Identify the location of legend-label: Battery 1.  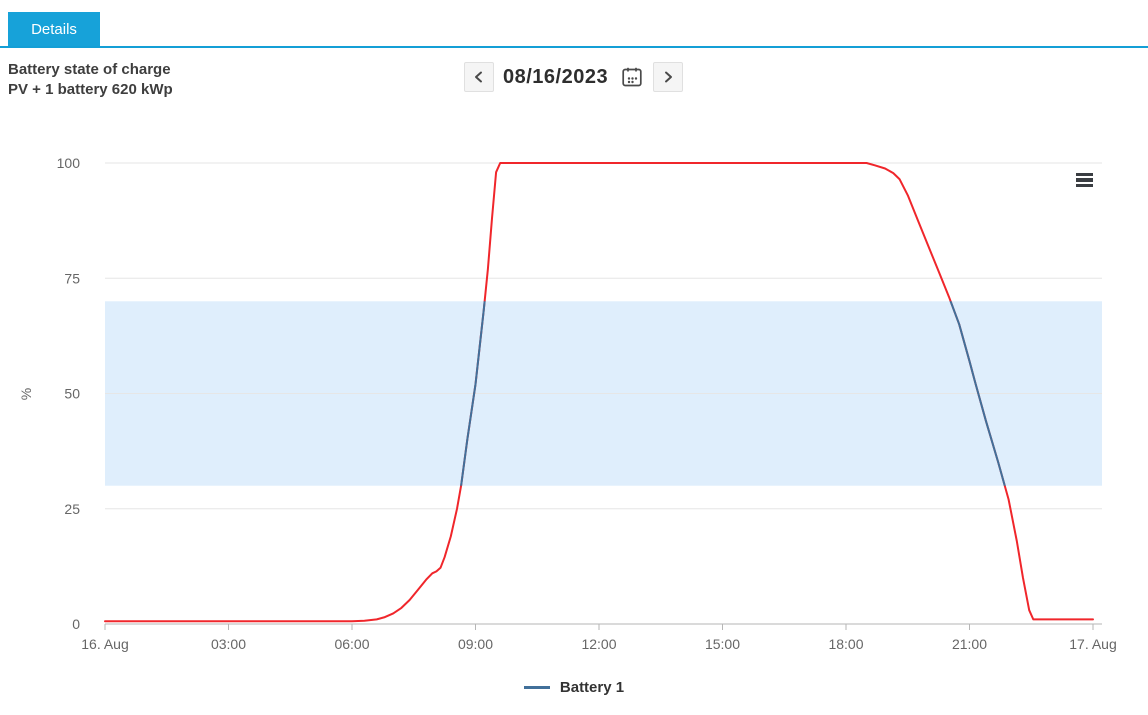
(592, 687).